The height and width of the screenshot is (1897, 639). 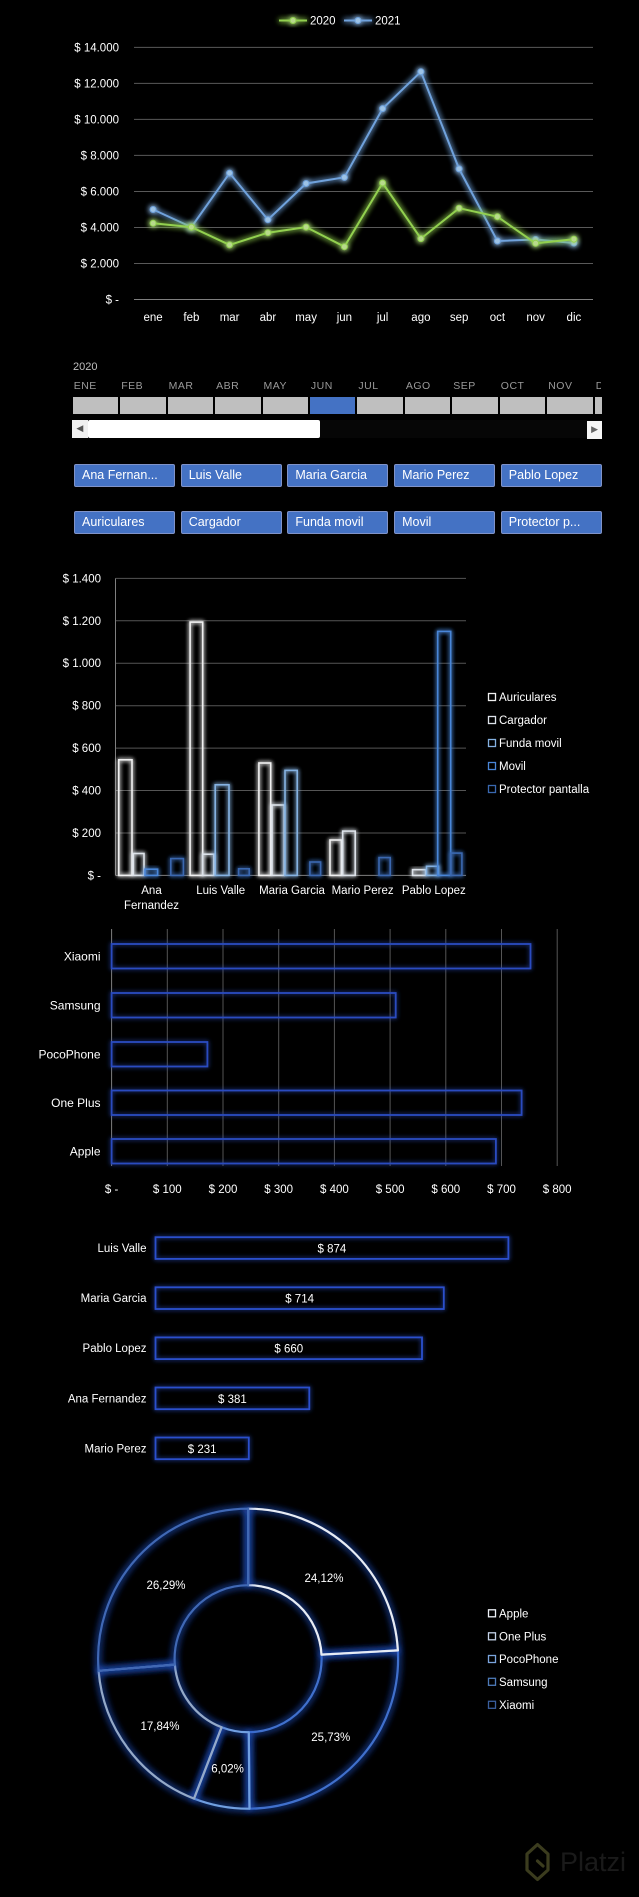 I want to click on svg-text: $ 10.000, so click(x=96, y=120).